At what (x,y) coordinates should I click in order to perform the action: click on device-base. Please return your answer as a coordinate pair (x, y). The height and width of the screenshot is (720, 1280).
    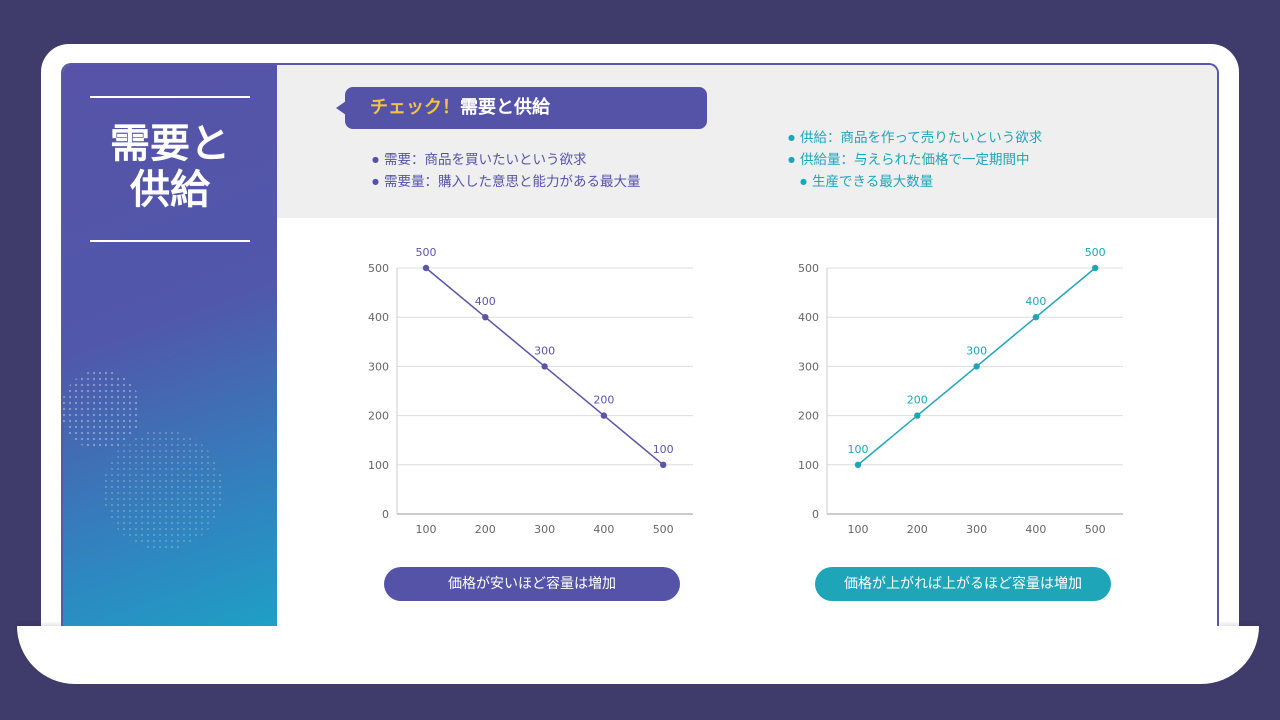
    Looking at the image, I should click on (638, 655).